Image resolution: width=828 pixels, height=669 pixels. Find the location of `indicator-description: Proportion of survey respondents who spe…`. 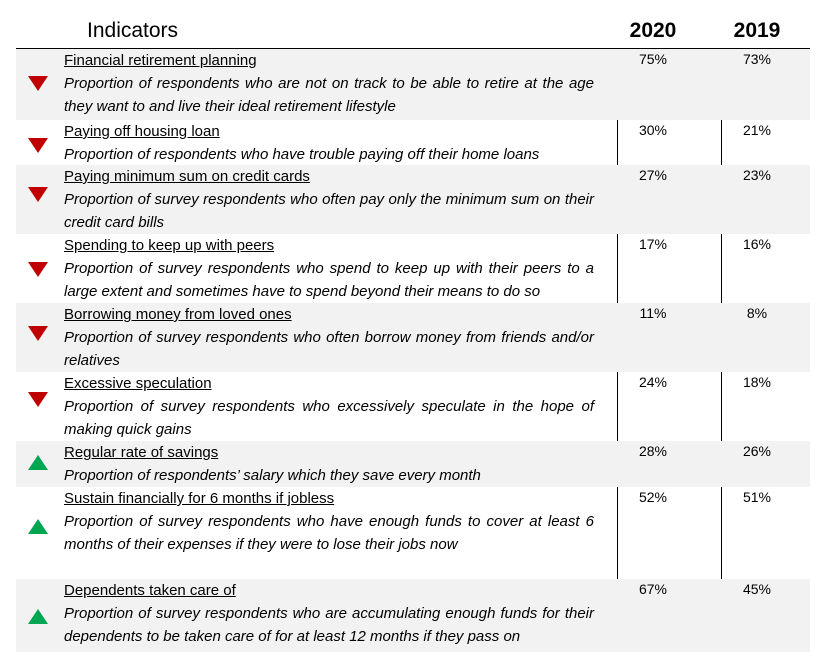

indicator-description: Proportion of survey respondents who spe… is located at coordinates (329, 280).